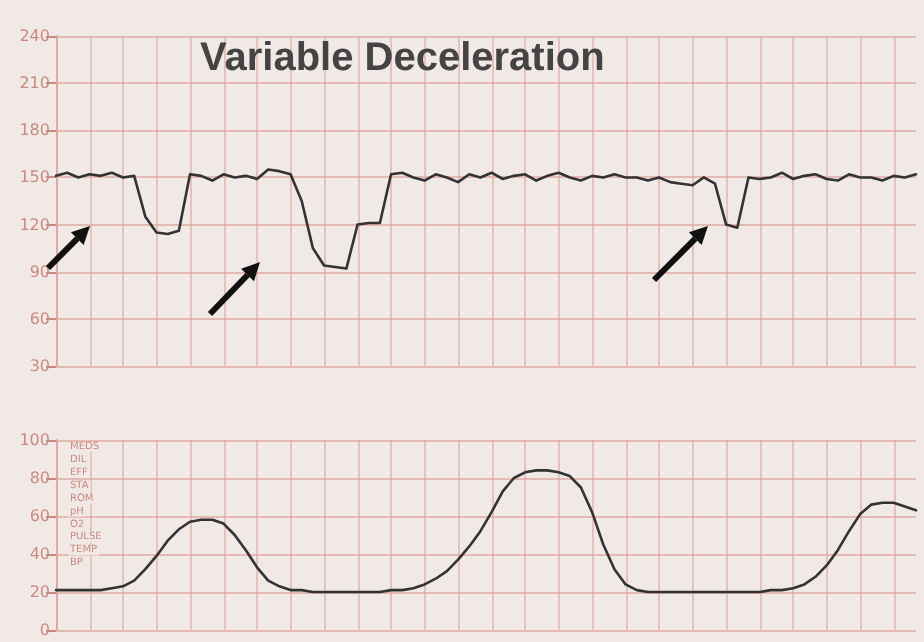 This screenshot has width=924, height=642. What do you see at coordinates (34, 36) in the screenshot?
I see `y-tick-label: 240` at bounding box center [34, 36].